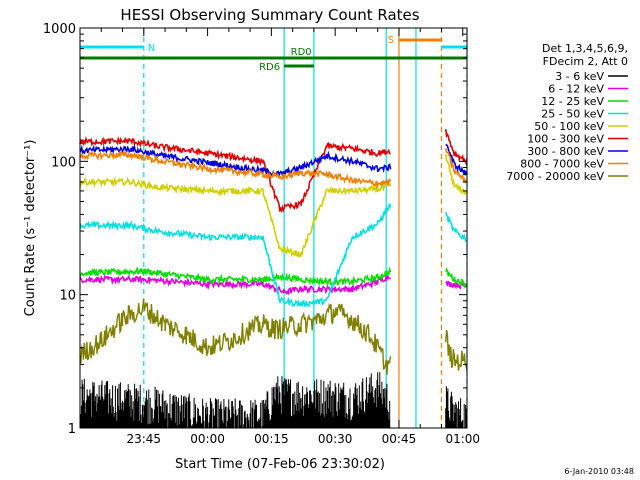  I want to click on x-tick-label-4: 00:45, so click(399, 439).